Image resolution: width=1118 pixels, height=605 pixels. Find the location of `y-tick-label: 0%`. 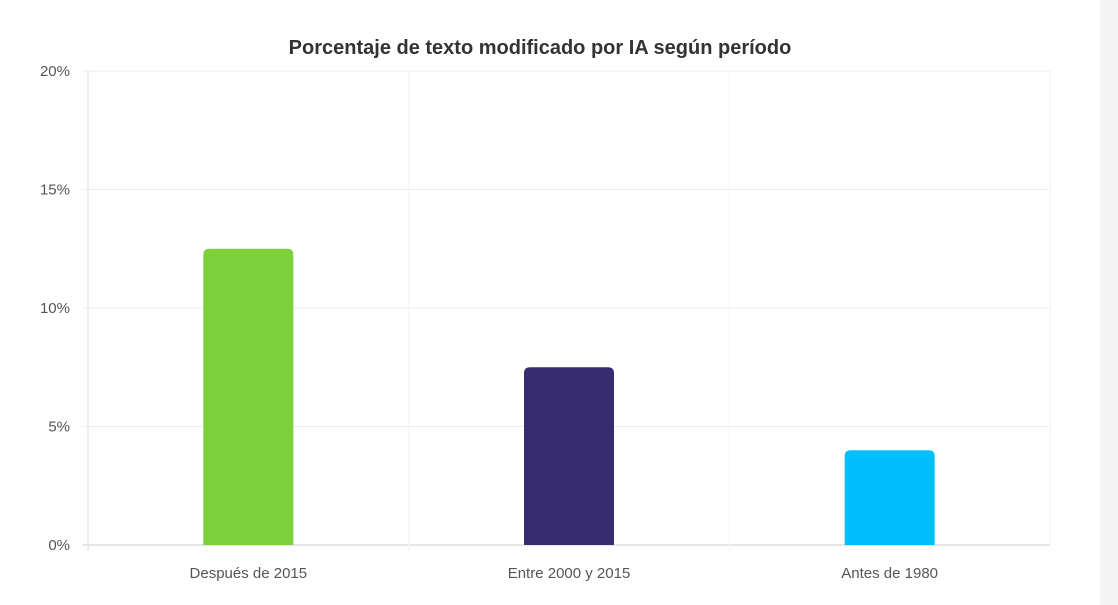

y-tick-label: 0% is located at coordinates (59, 545).